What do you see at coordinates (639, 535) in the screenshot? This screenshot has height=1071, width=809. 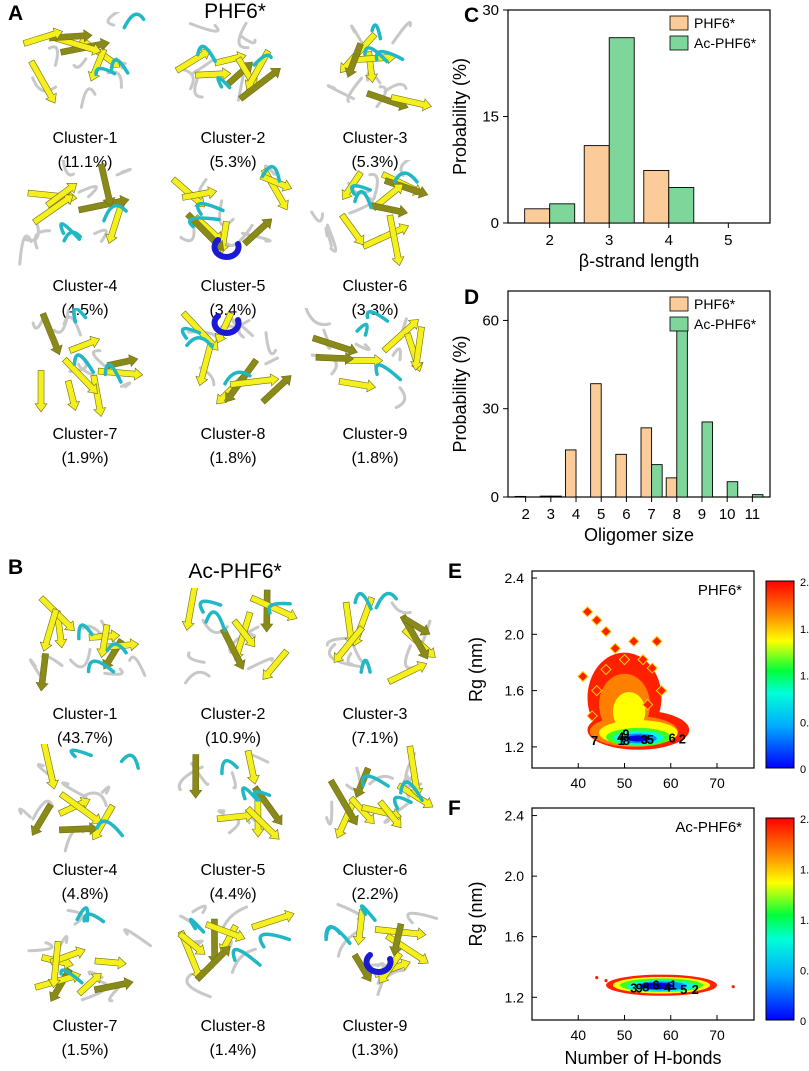 I see `x-axis-label: Oligomer size` at bounding box center [639, 535].